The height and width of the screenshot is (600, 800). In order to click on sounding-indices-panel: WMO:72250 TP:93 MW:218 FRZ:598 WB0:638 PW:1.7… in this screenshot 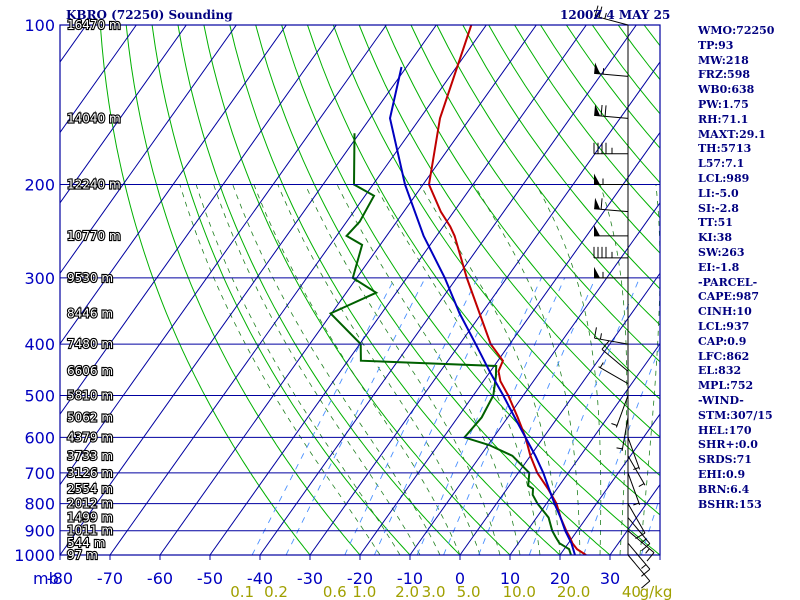, I will do `click(736, 268)`.